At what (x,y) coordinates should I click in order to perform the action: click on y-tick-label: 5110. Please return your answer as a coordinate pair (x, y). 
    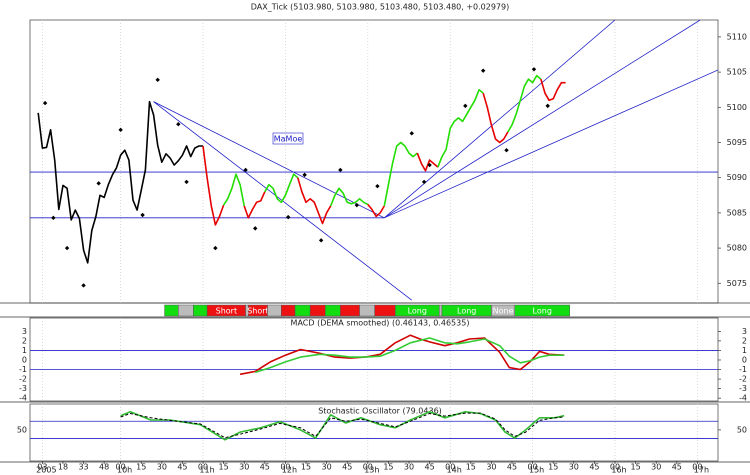
    Looking at the image, I should click on (737, 36).